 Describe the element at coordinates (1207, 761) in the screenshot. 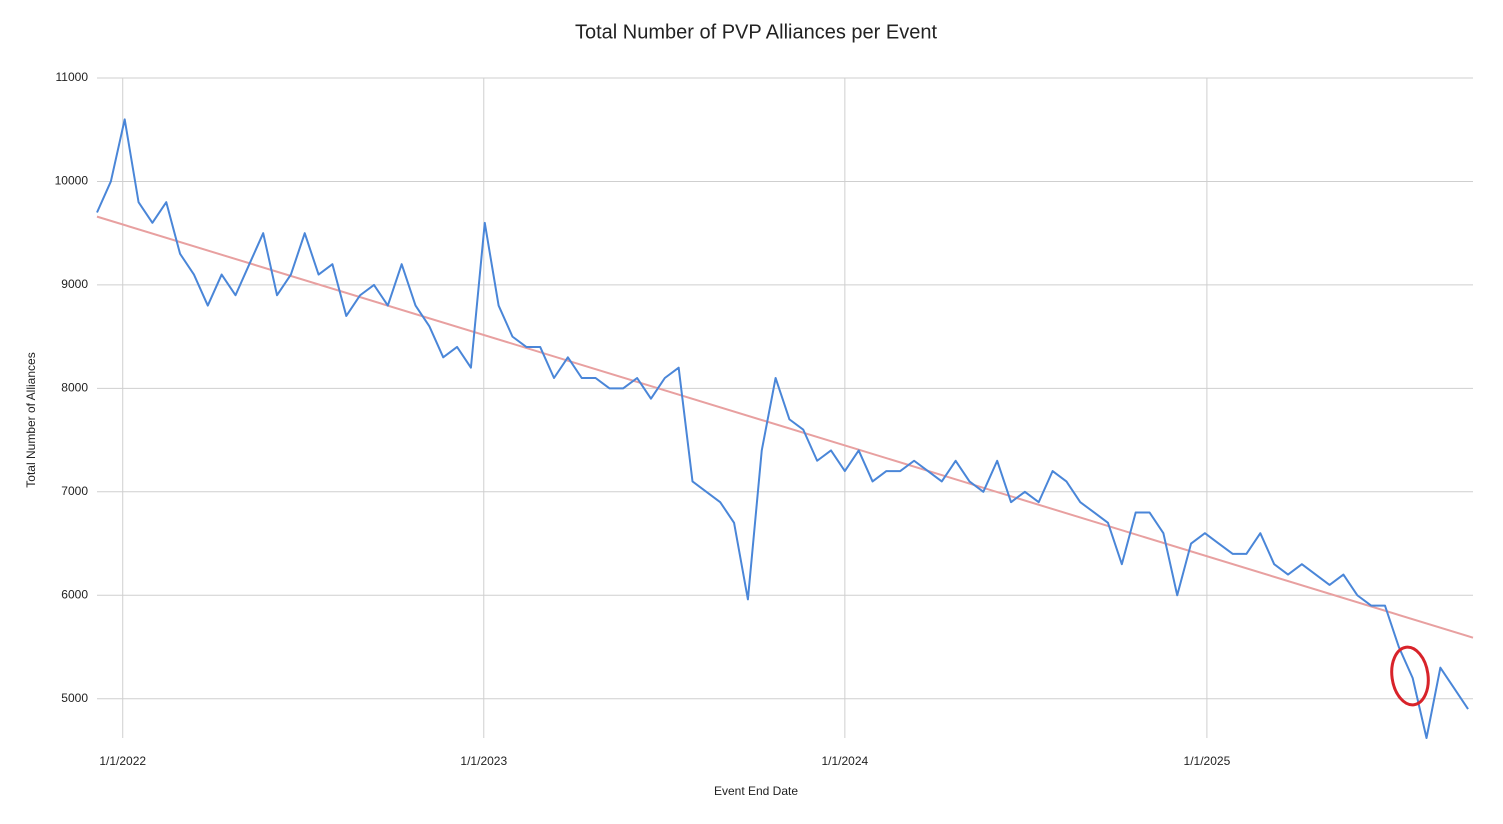

I see `x-tick-label: 1/1/2025` at that location.